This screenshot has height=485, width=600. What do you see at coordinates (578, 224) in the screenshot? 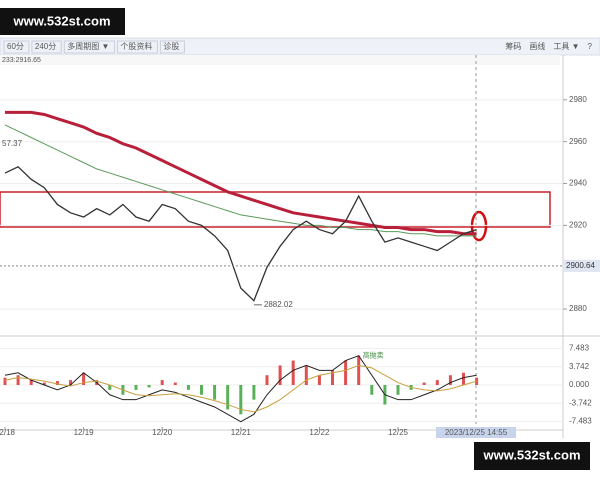
I see `y-tick-label: 2920` at bounding box center [578, 224].